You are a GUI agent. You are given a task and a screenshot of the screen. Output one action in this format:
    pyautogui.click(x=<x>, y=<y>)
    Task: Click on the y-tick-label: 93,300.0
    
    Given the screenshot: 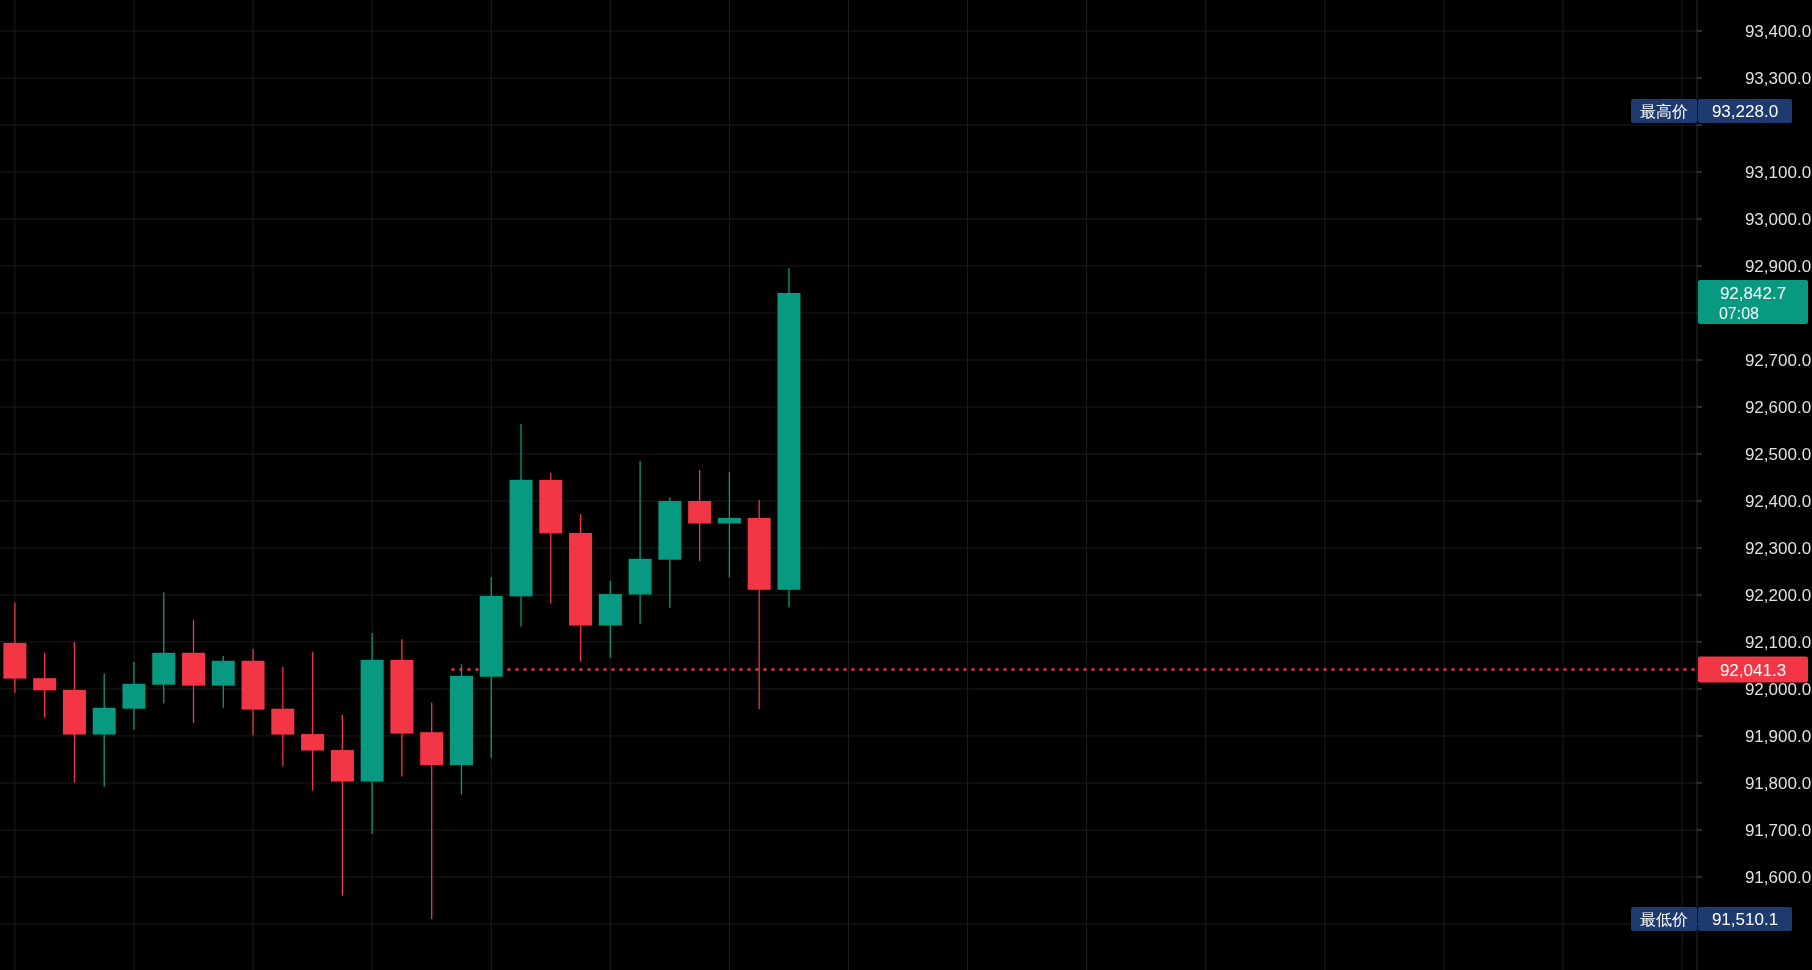 What is the action you would take?
    pyautogui.click(x=1778, y=79)
    